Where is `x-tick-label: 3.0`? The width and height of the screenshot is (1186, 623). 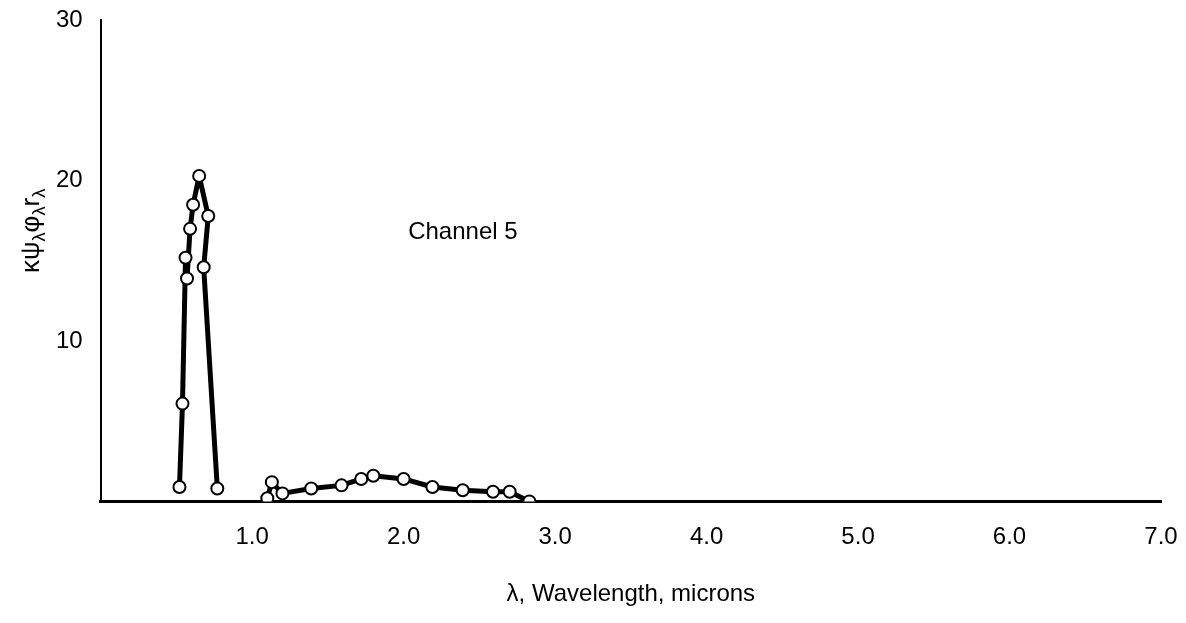 x-tick-label: 3.0 is located at coordinates (555, 536).